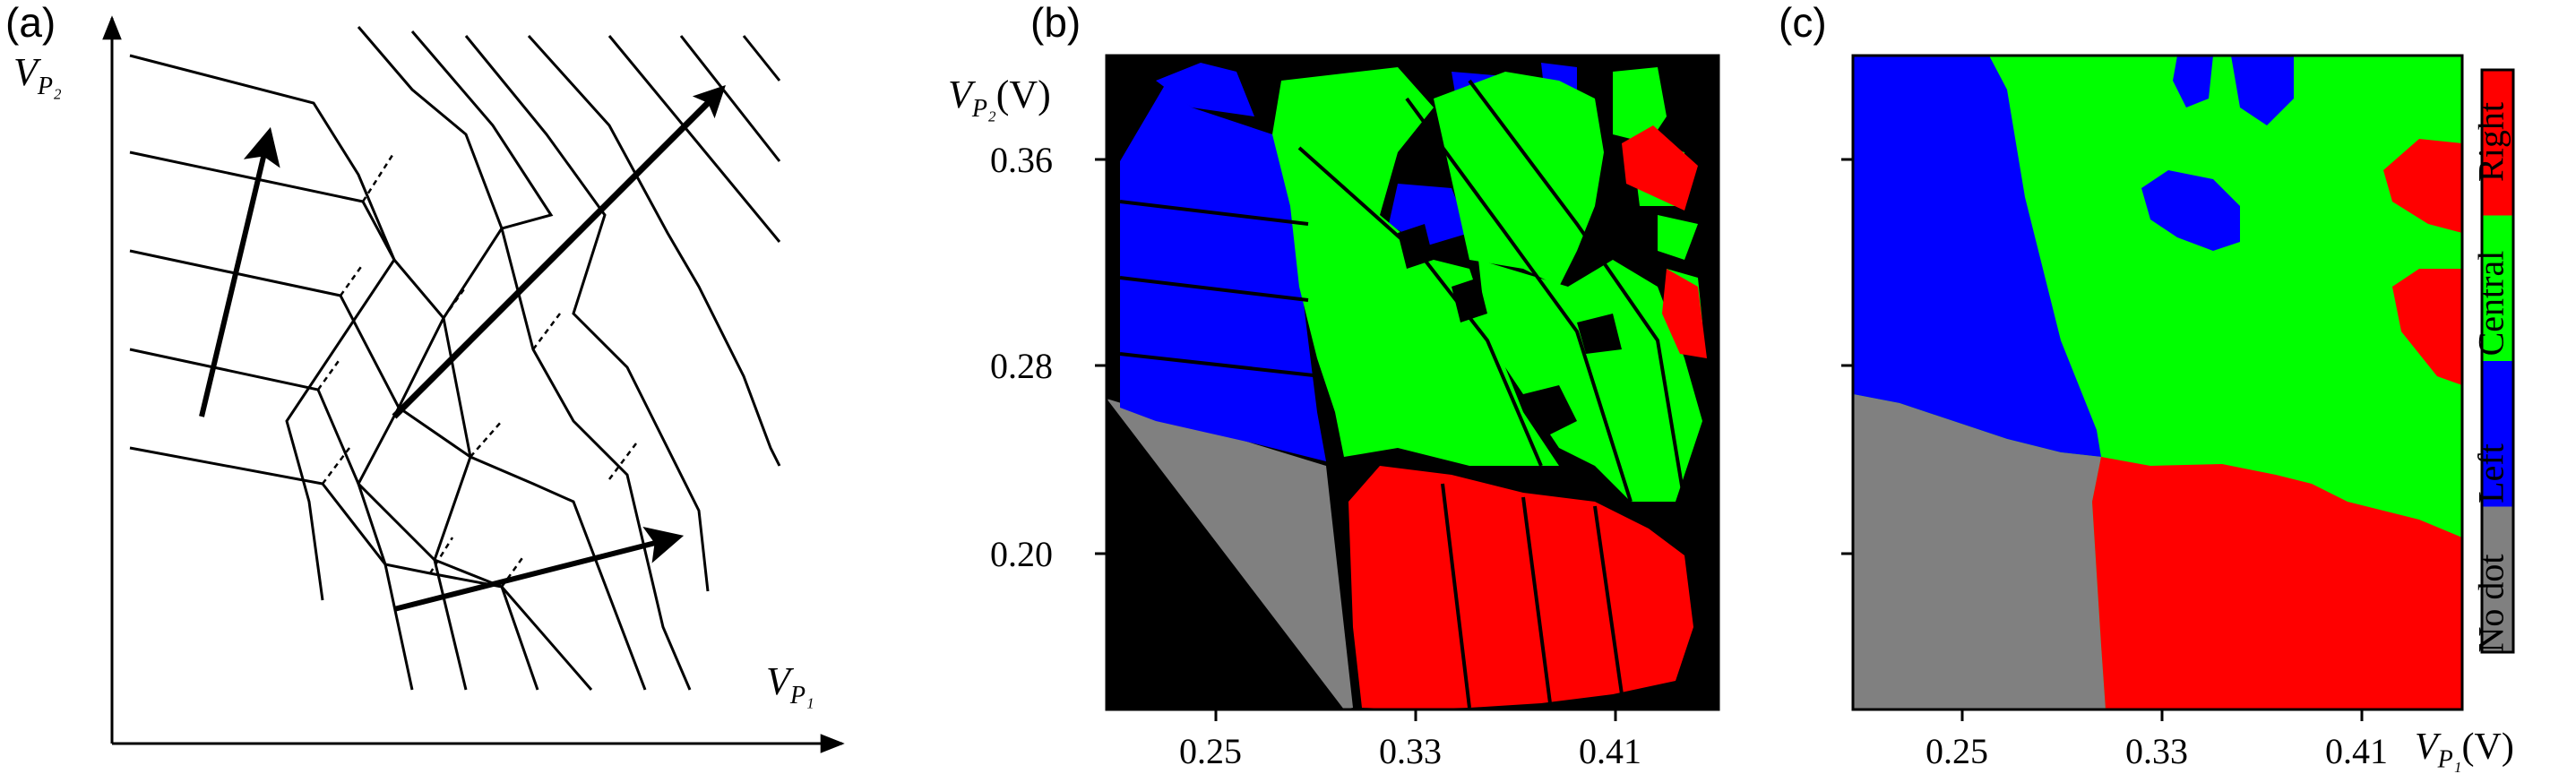 Image resolution: width=2576 pixels, height=774 pixels. I want to click on panel-b-xtick: 0.33, so click(1410, 751).